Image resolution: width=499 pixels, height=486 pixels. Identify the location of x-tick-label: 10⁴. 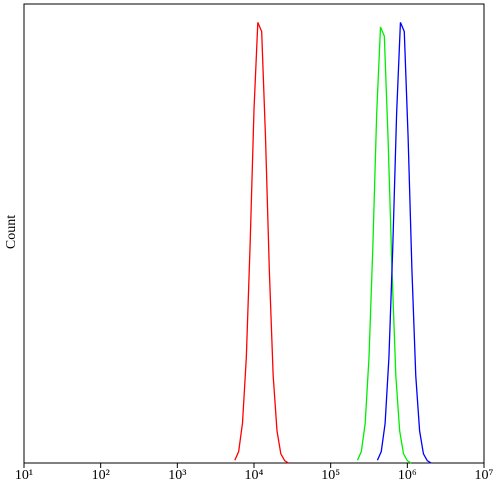
(254, 475).